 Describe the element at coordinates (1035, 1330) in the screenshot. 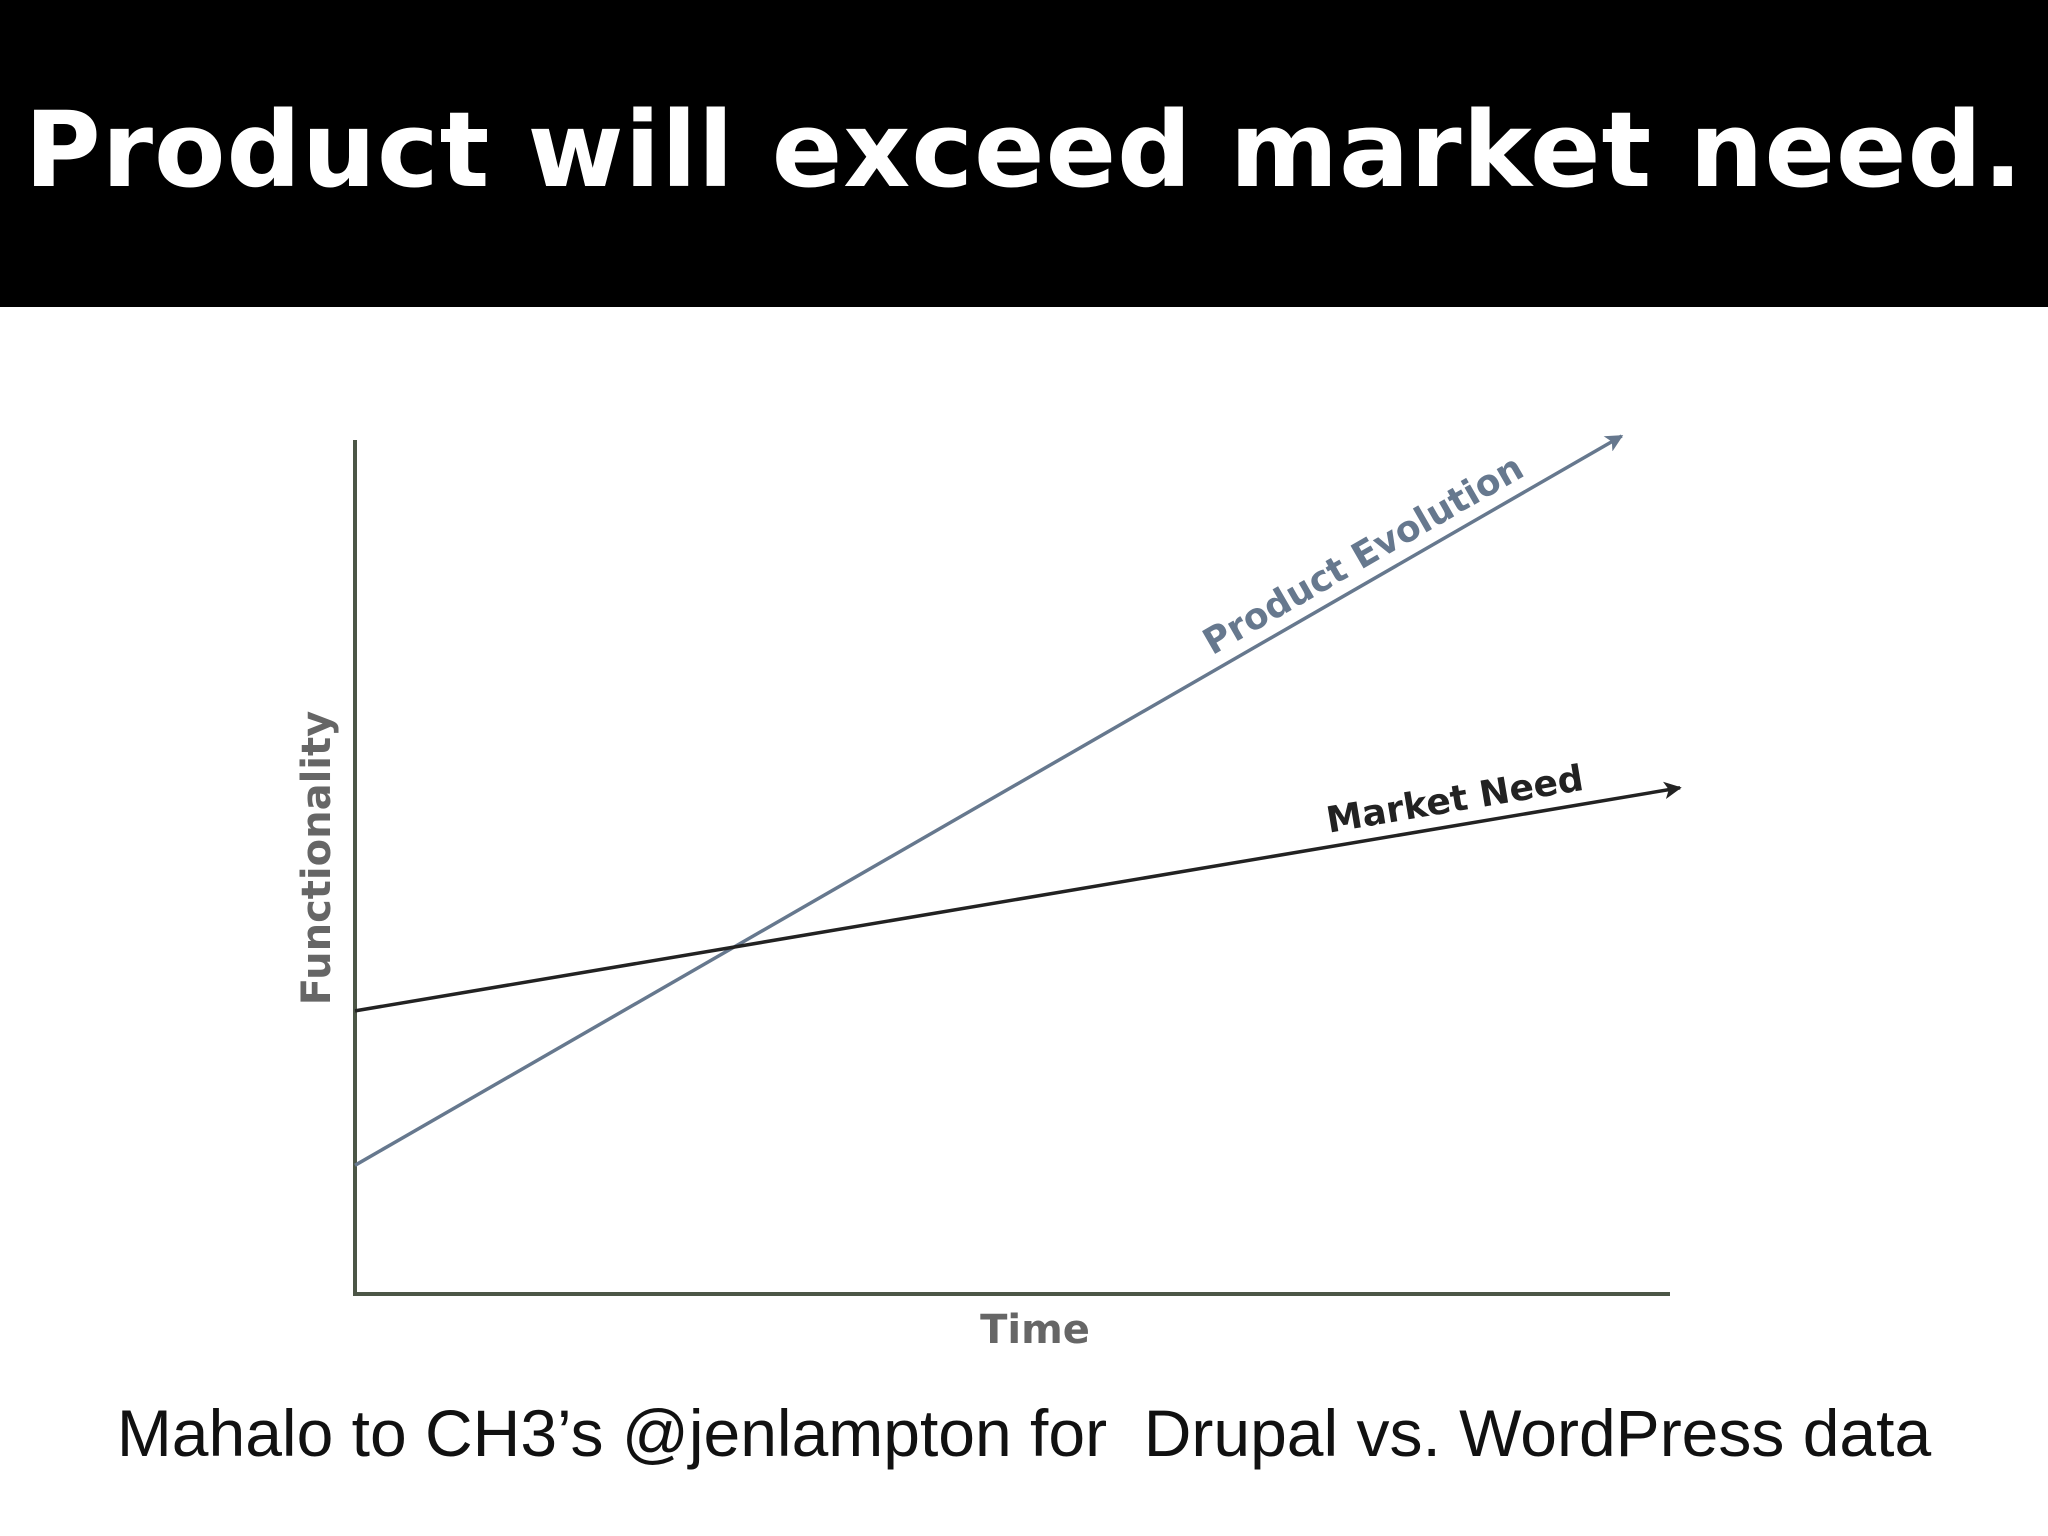

I see `x-axis-label: Time` at that location.